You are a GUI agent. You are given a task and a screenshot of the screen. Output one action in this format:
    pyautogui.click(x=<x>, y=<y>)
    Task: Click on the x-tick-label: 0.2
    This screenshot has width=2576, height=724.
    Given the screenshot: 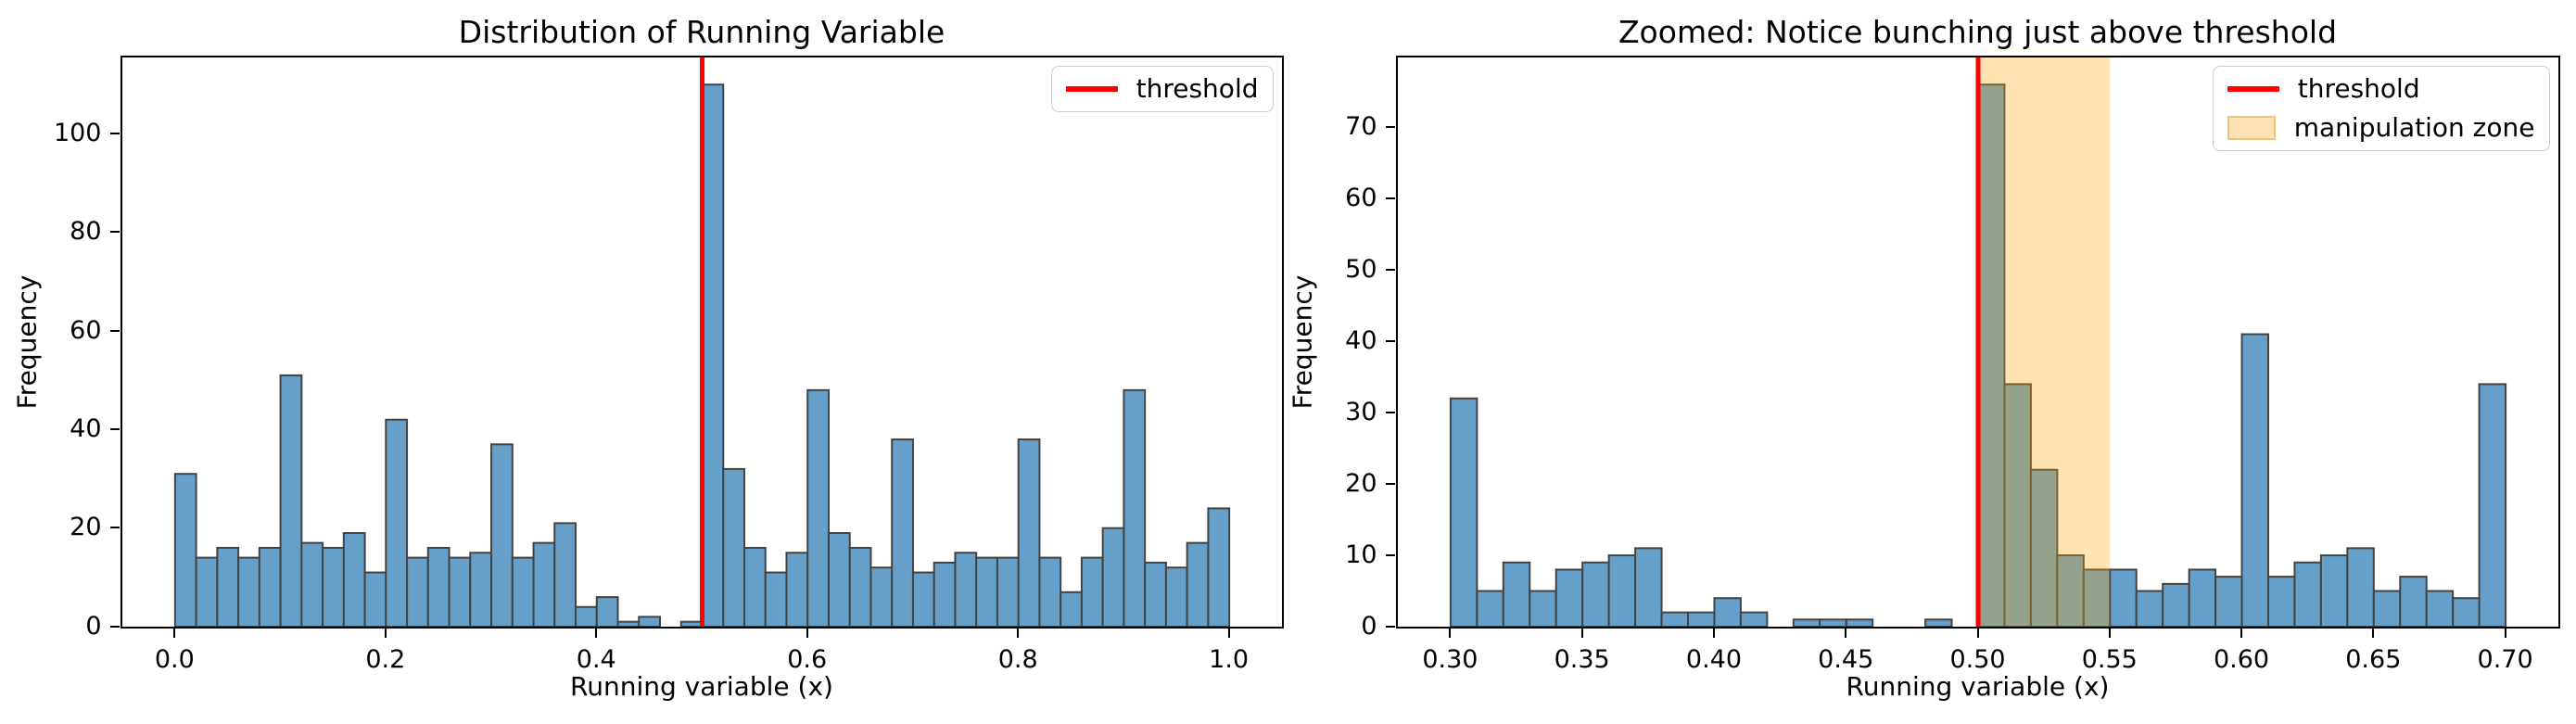 What is the action you would take?
    pyautogui.click(x=385, y=659)
    